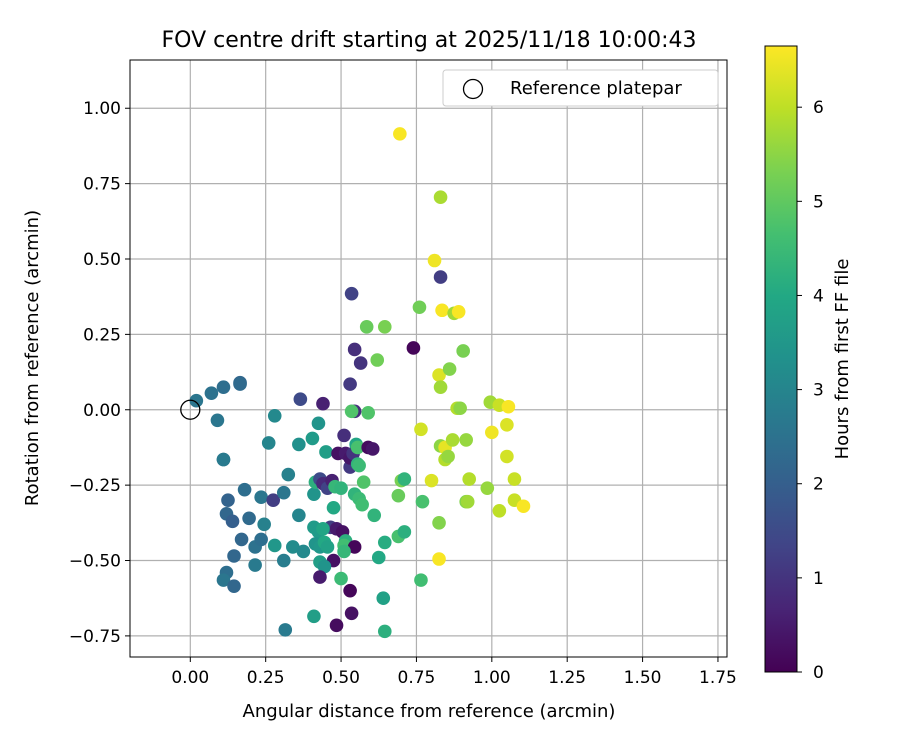  What do you see at coordinates (818, 296) in the screenshot?
I see `colorbar-tick-label: 4` at bounding box center [818, 296].